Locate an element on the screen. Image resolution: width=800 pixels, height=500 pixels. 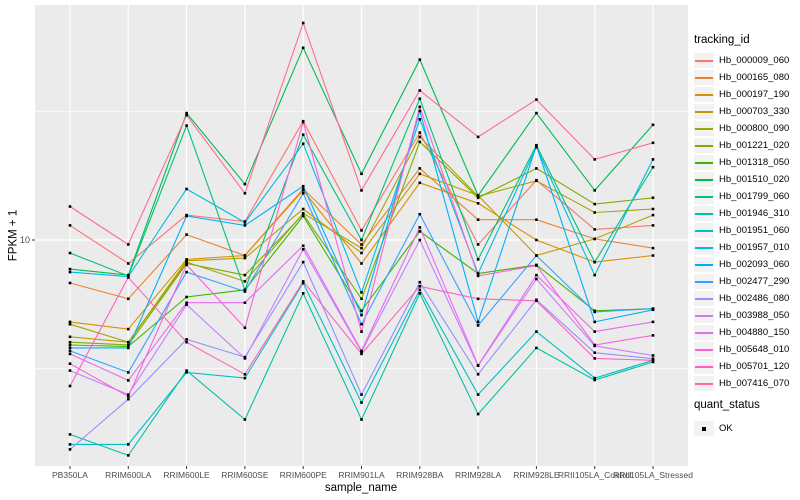
legend-entry-ok: OK is located at coordinates (713, 428).